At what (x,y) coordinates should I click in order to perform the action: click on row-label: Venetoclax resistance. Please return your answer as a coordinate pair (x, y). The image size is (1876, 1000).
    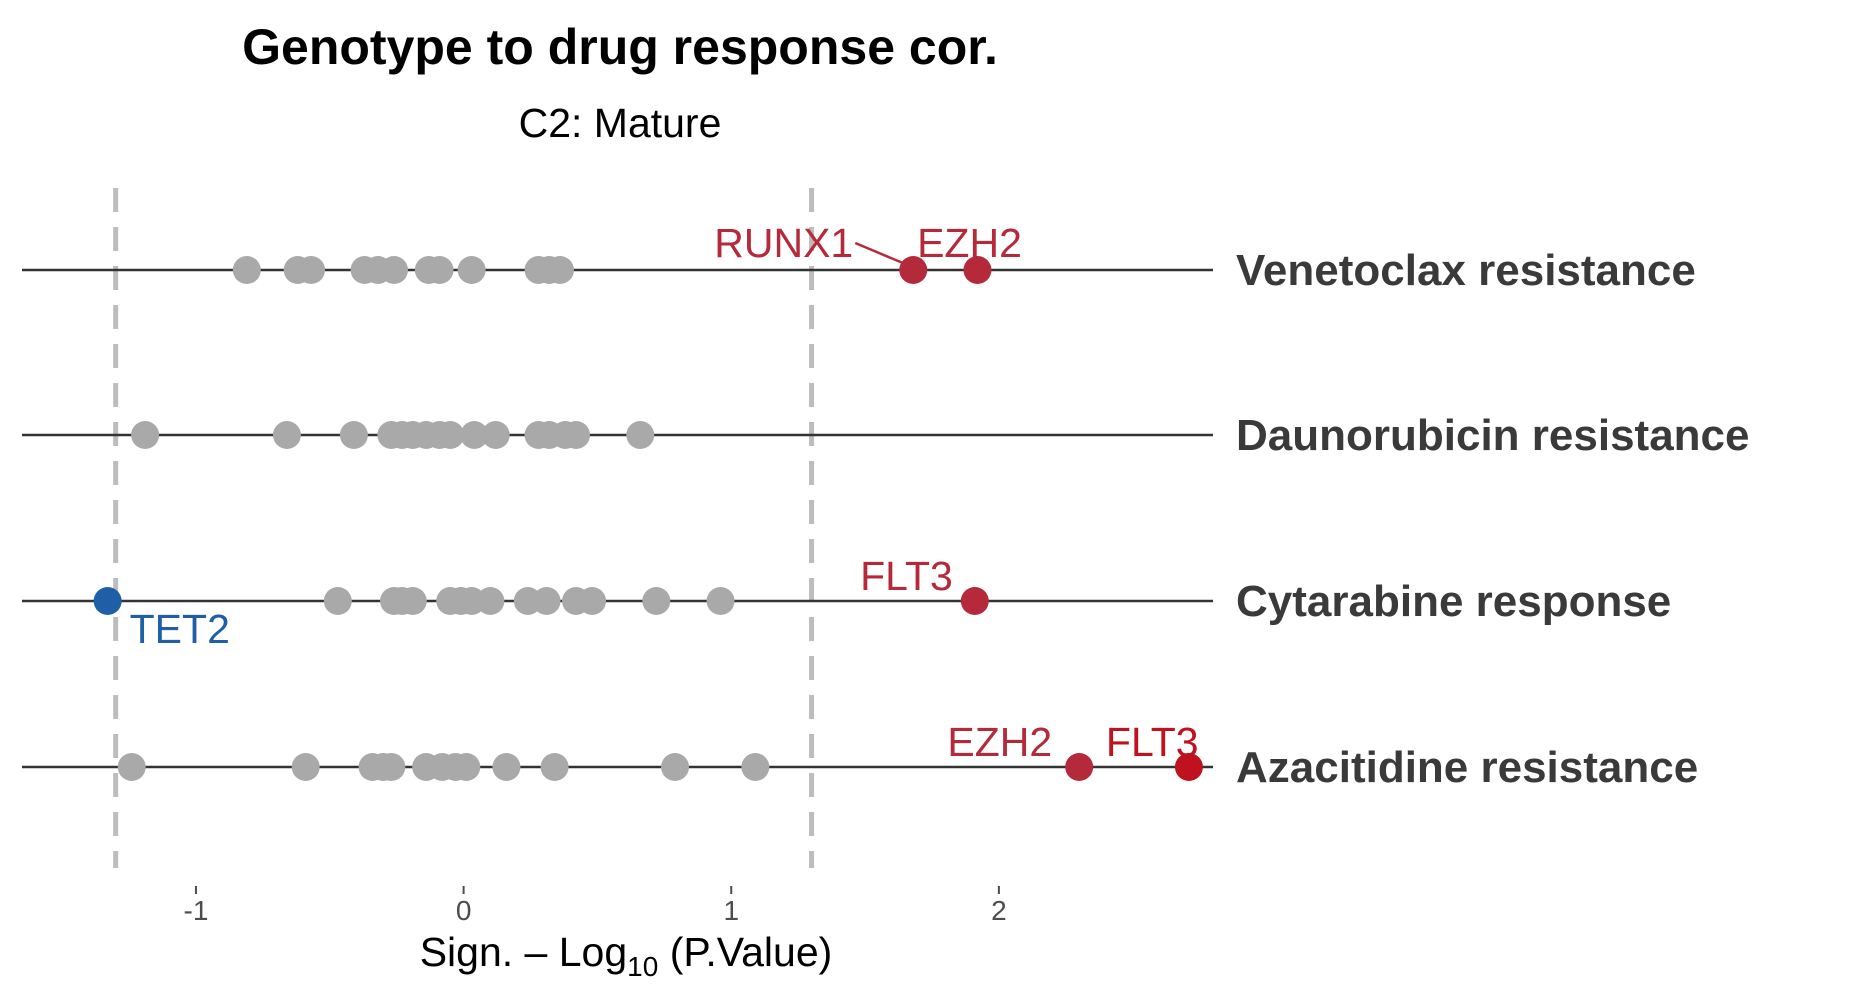
    Looking at the image, I should click on (1466, 270).